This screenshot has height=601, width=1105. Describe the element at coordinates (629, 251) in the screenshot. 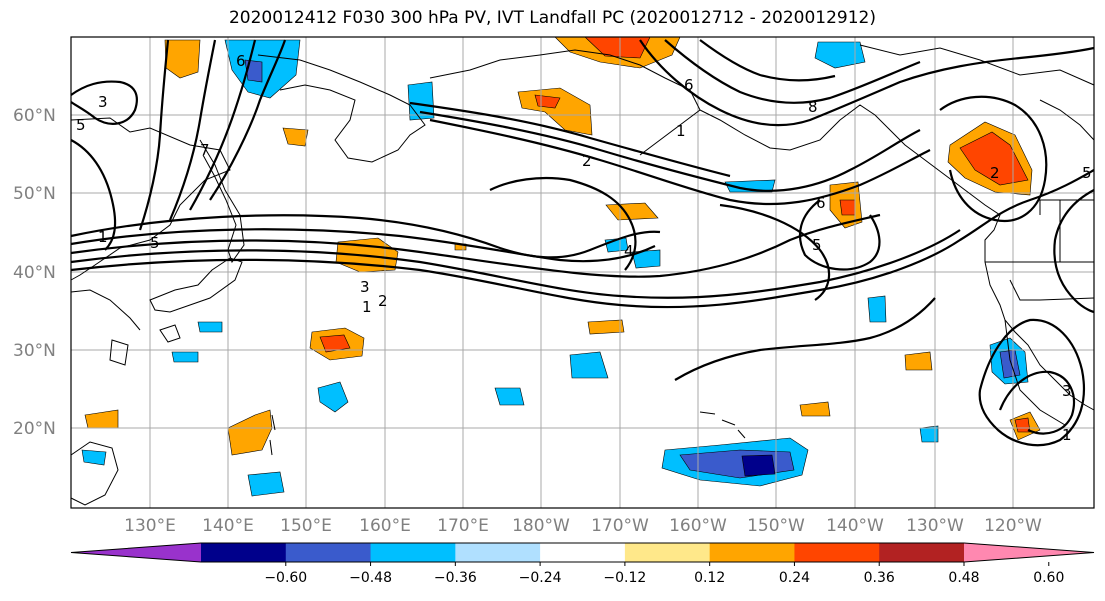

I see `contour-label: 4` at that location.